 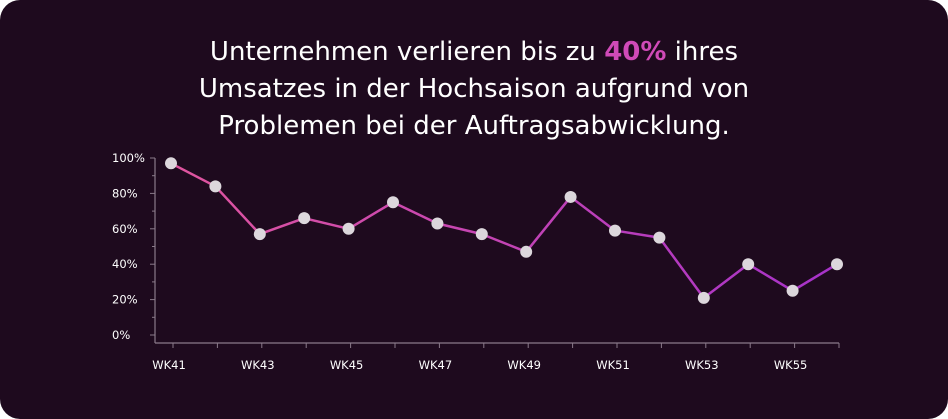 What do you see at coordinates (635, 52) in the screenshot?
I see `title-highlight-percent: 40%` at bounding box center [635, 52].